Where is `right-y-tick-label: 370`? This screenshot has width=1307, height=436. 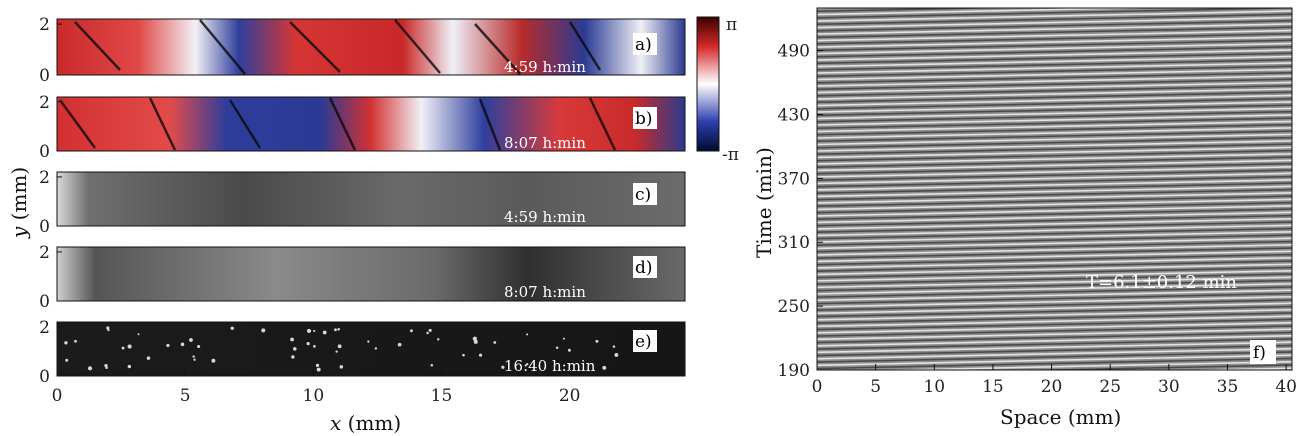 right-y-tick-label: 370 is located at coordinates (794, 179).